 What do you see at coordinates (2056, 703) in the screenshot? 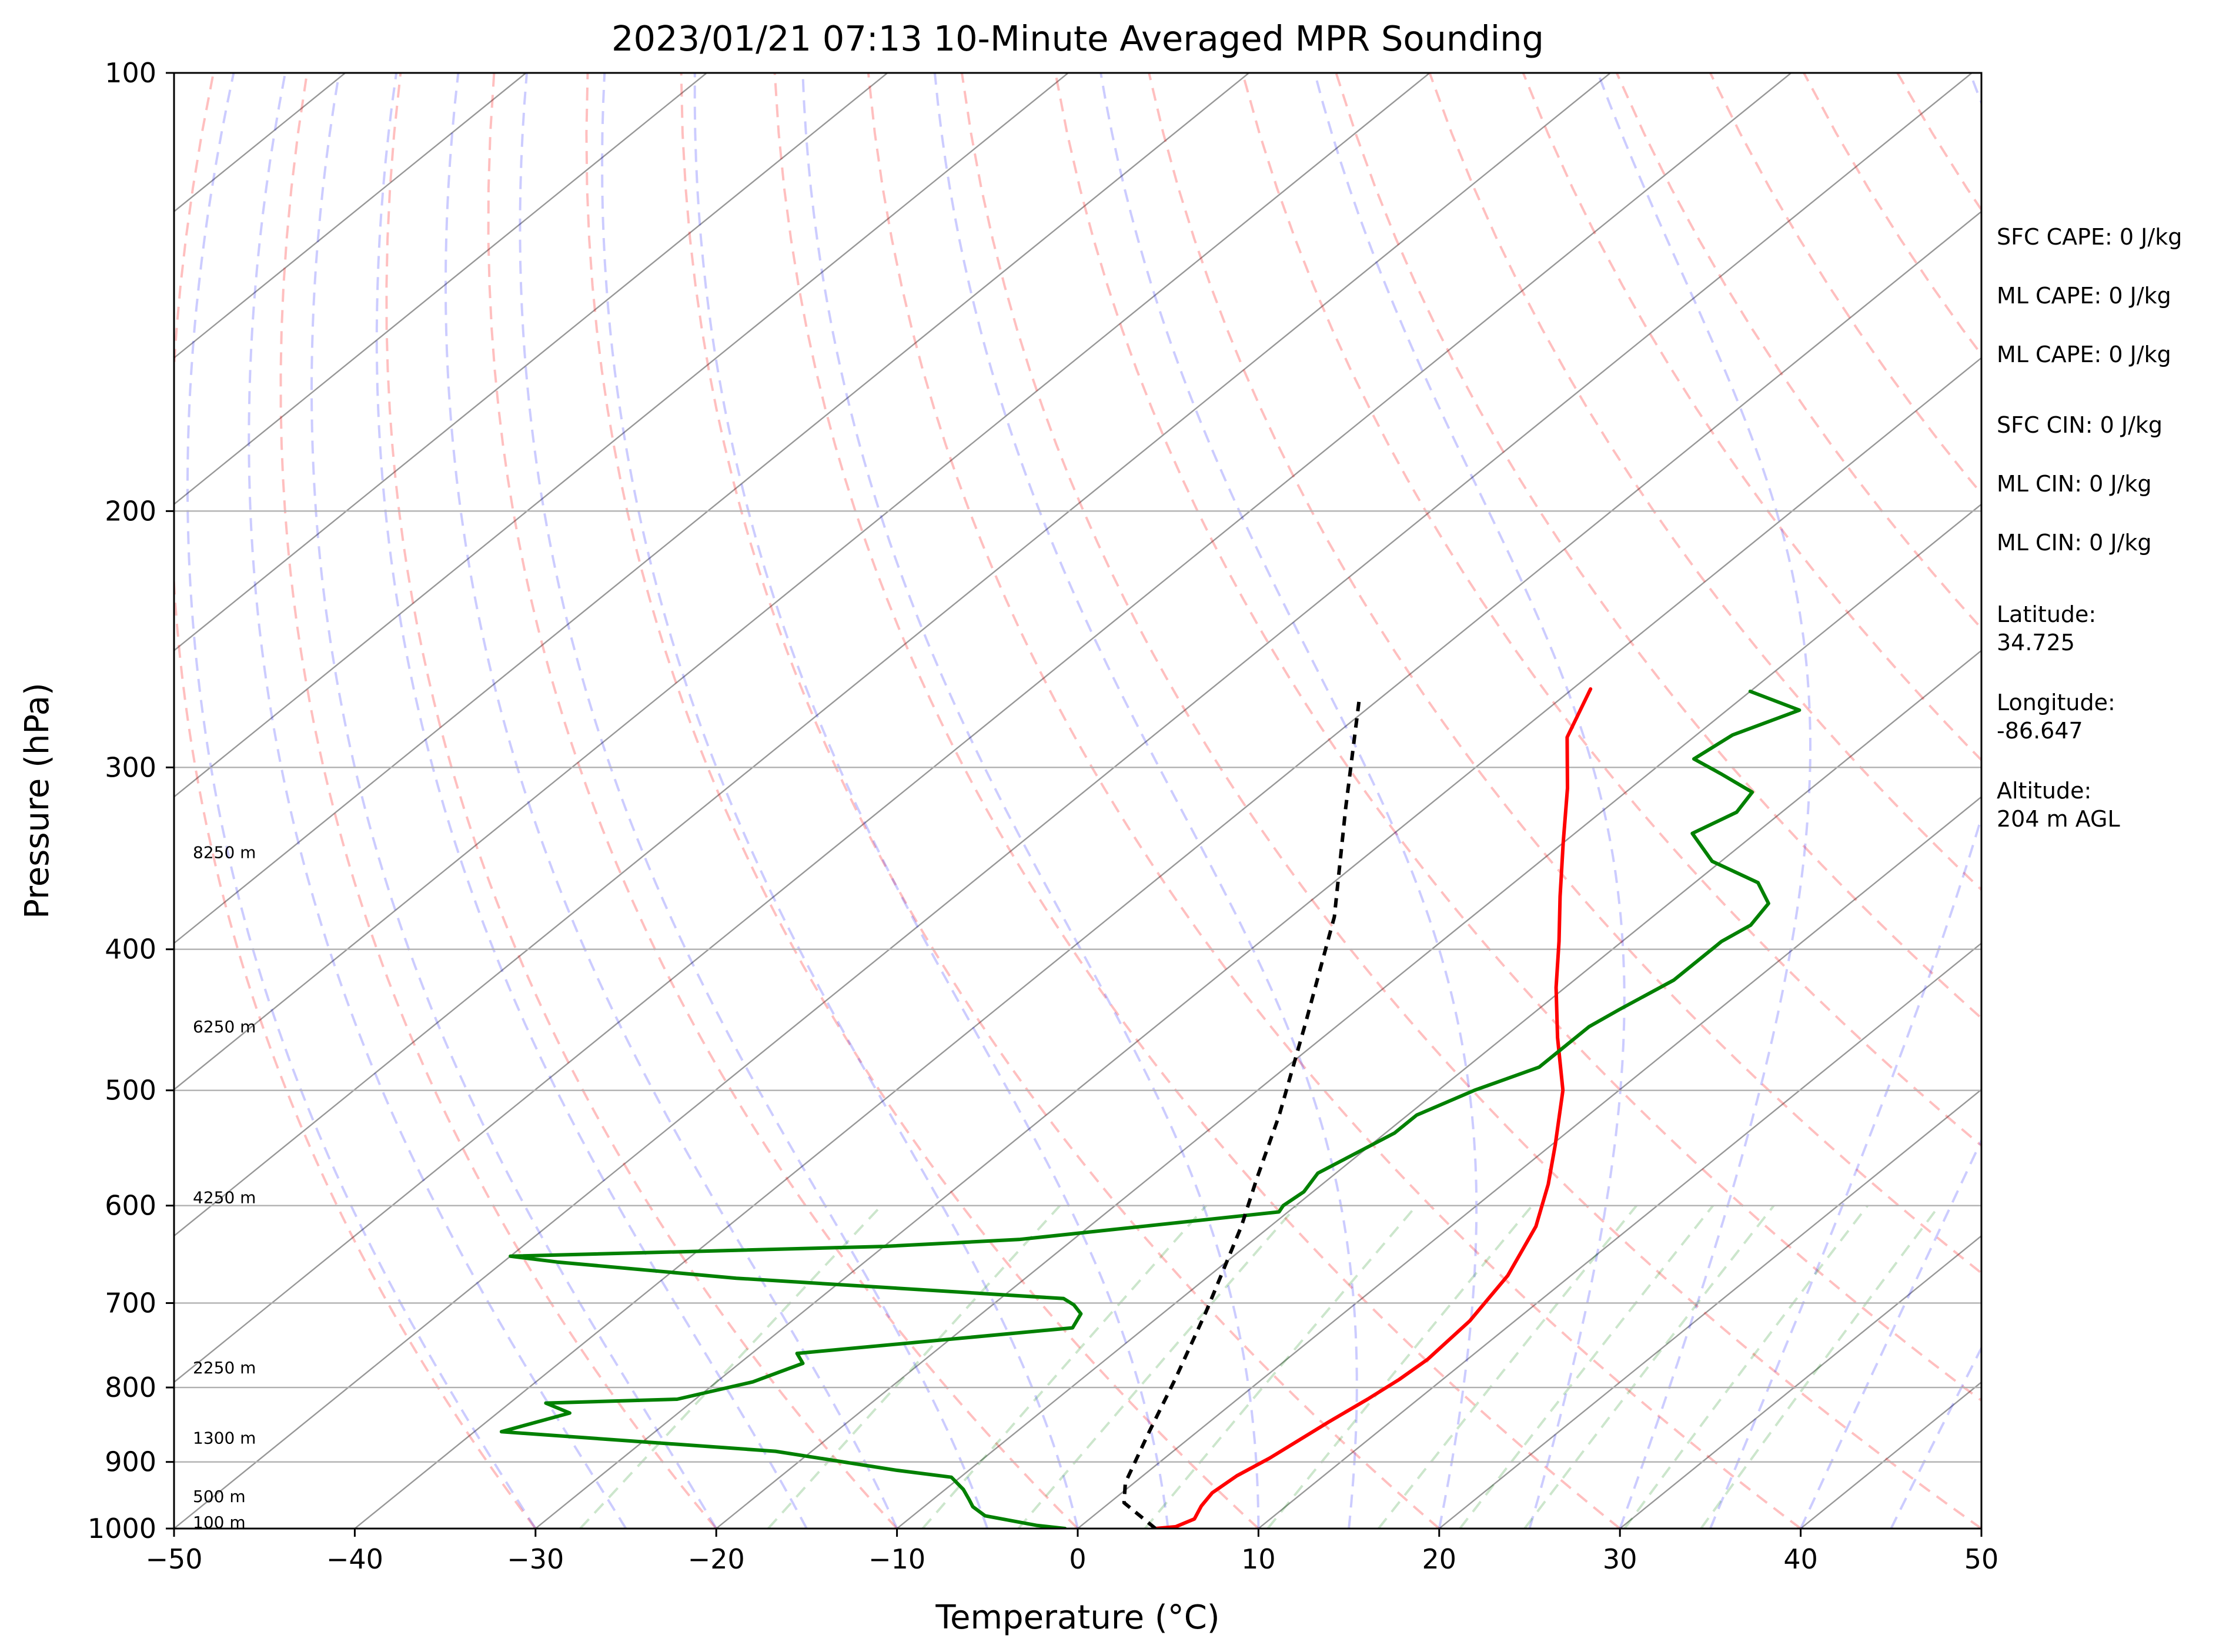
I see `annotation-text: Longitude:` at bounding box center [2056, 703].